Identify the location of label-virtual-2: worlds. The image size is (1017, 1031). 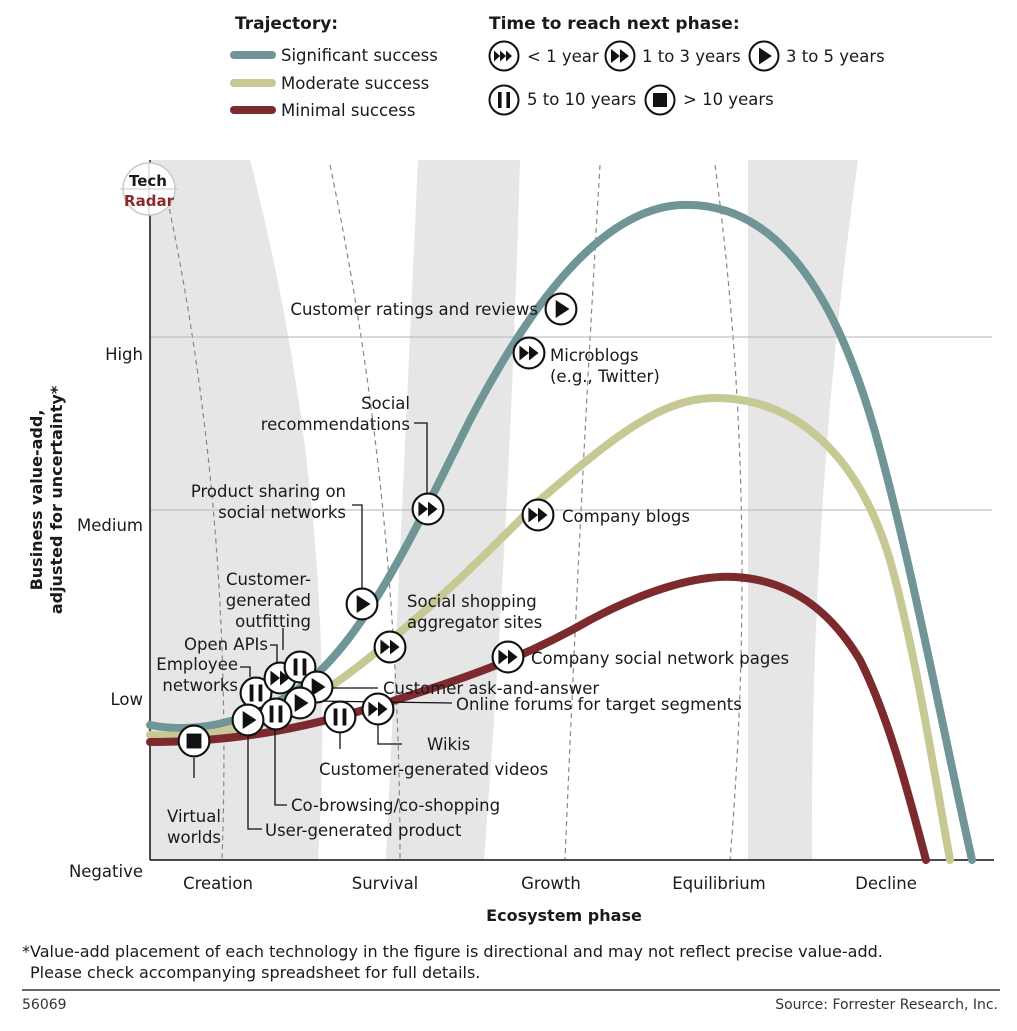
(194, 837).